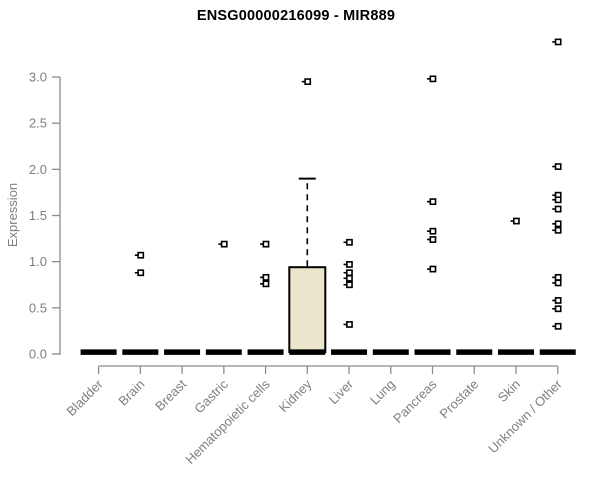 The width and height of the screenshot is (600, 500). What do you see at coordinates (459, 399) in the screenshot?
I see `x-axis-category-label: Prostate` at bounding box center [459, 399].